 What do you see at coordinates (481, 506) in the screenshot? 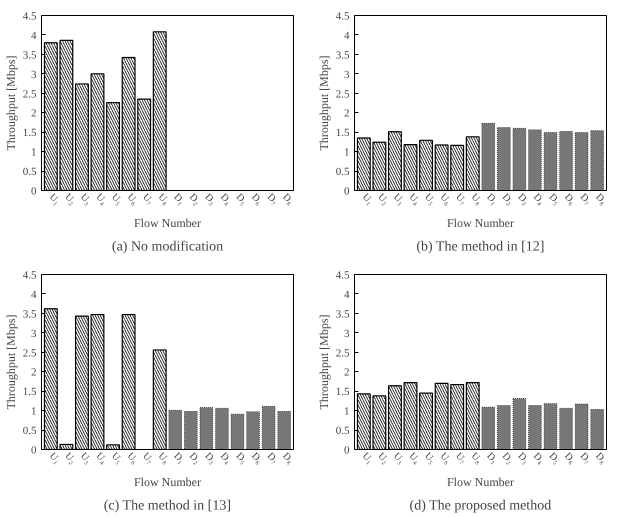
I see `text: (d) The proposed method` at bounding box center [481, 506].